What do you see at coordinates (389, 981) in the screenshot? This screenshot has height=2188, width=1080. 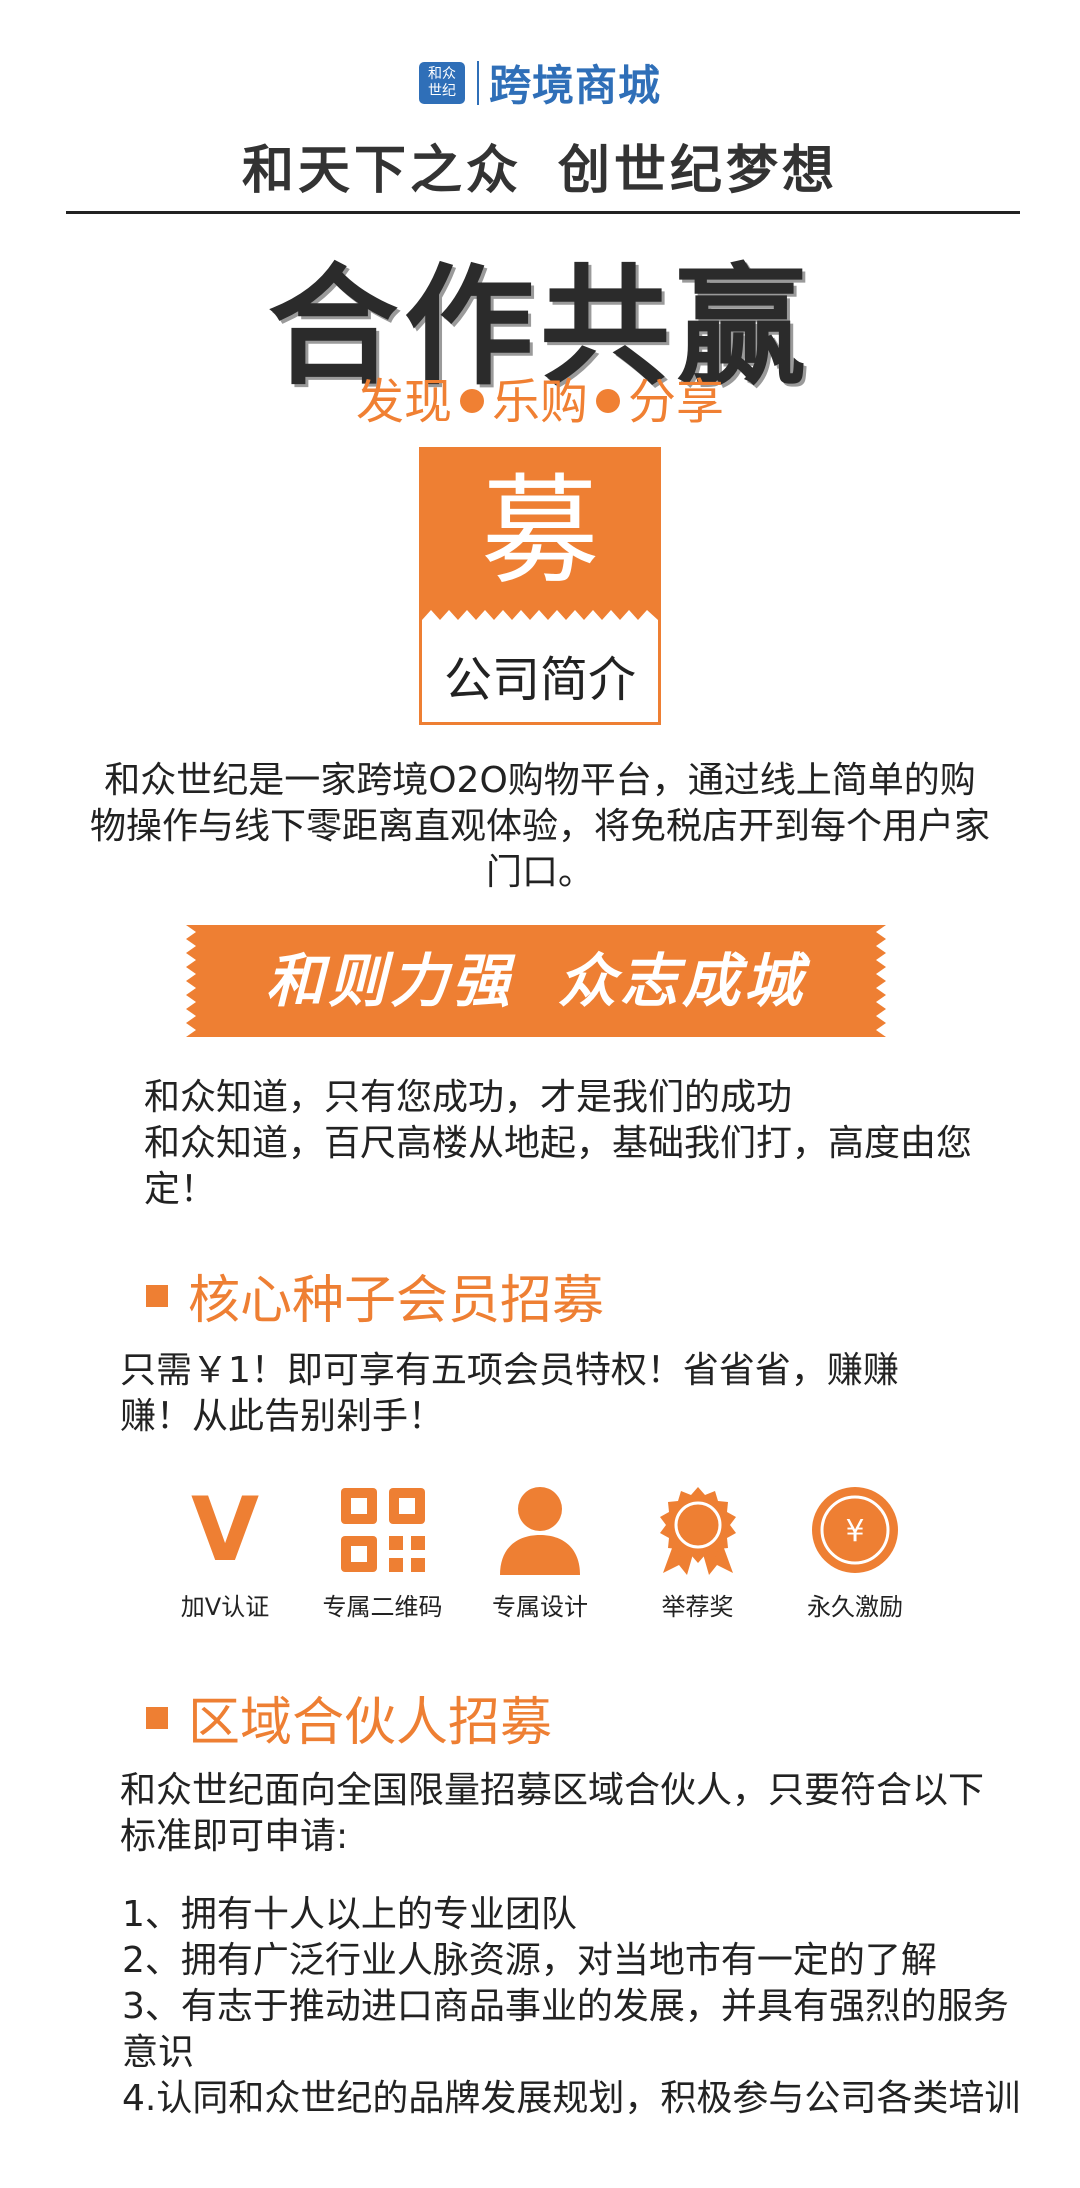 I see `banner-part1: 和则力强` at bounding box center [389, 981].